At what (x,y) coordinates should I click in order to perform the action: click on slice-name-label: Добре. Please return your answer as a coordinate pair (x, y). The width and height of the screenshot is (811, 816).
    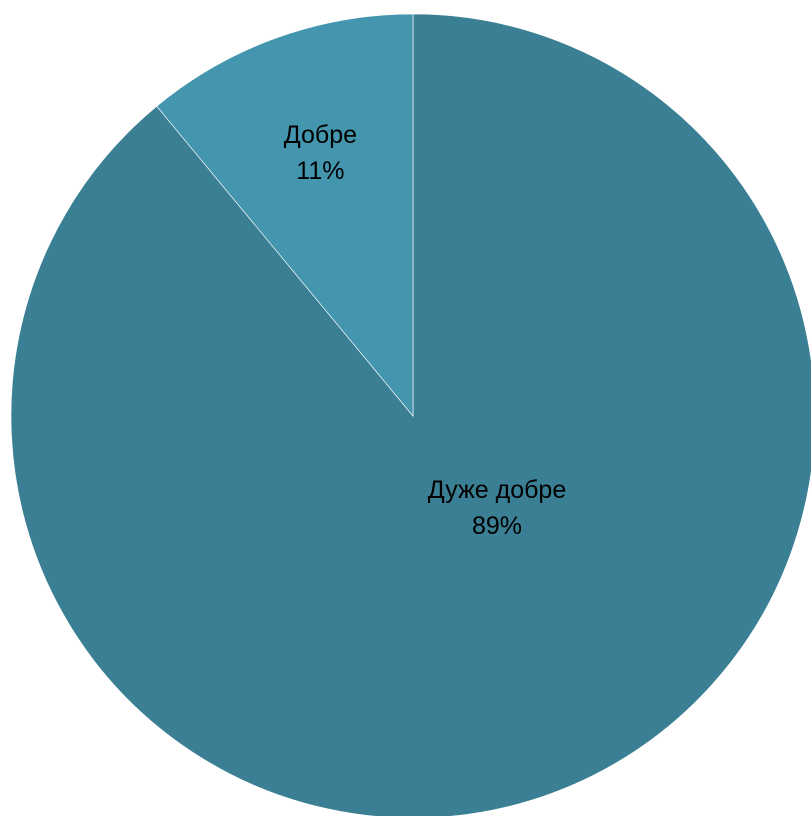
    Looking at the image, I should click on (320, 135).